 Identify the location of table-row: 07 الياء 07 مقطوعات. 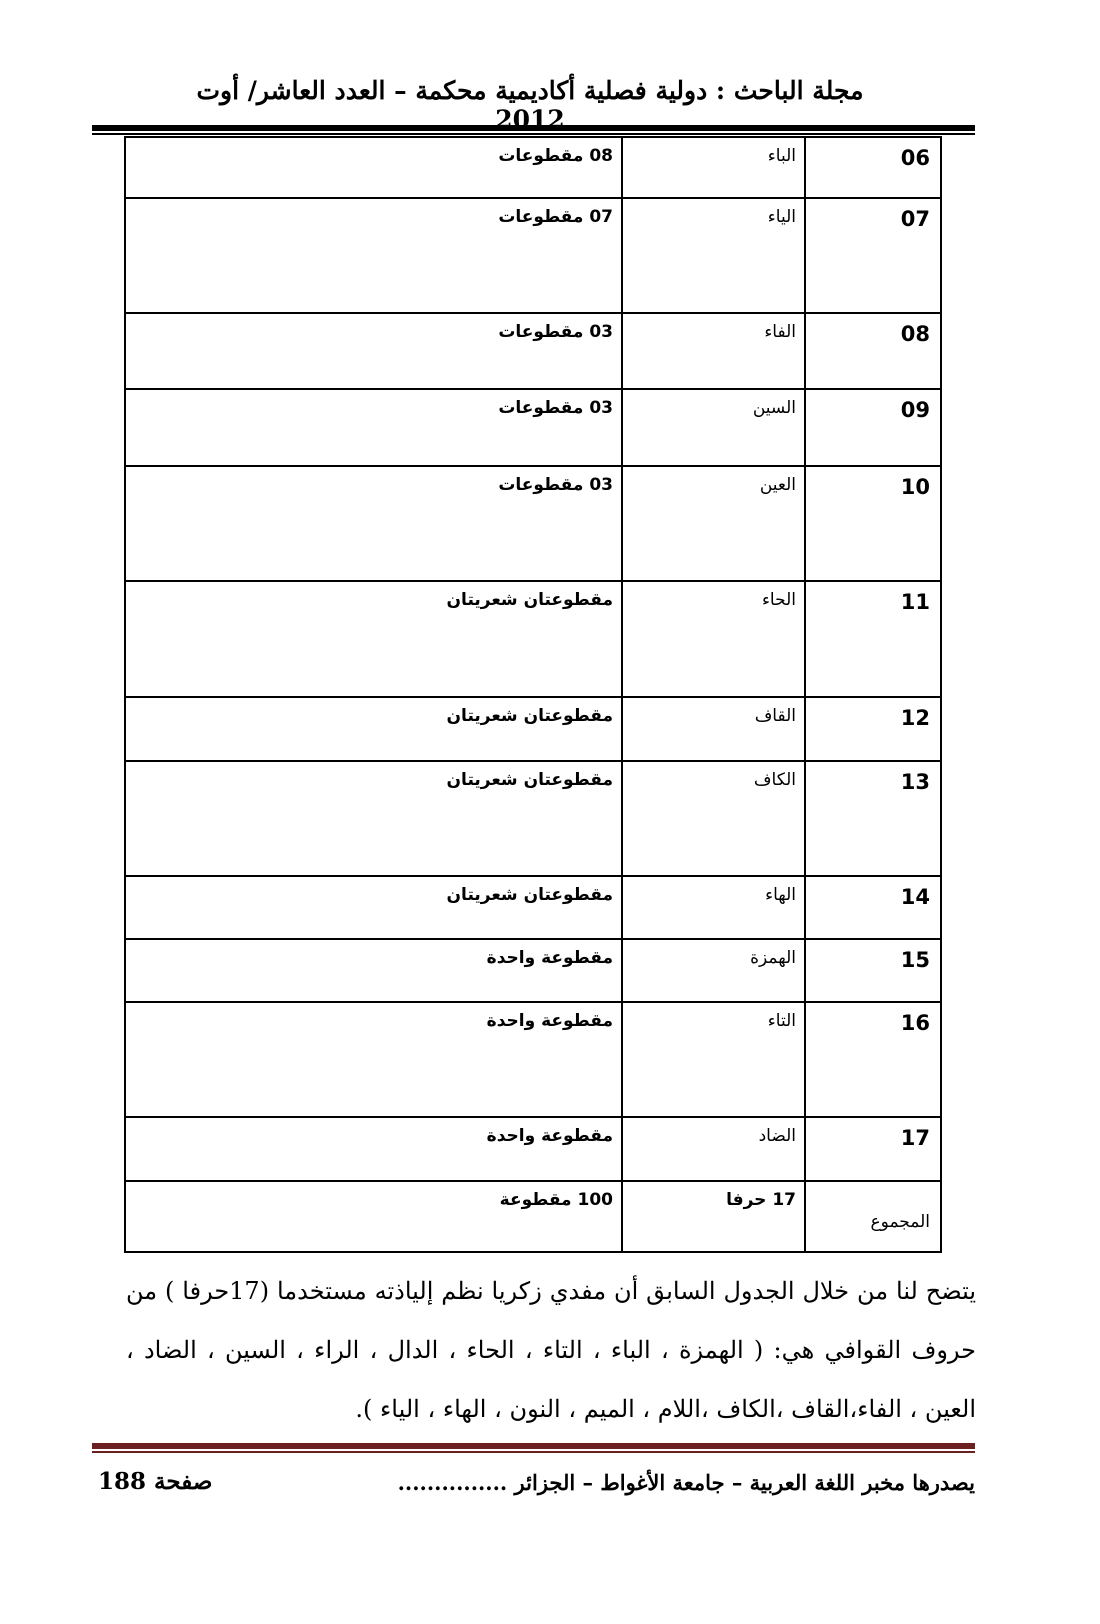
(533, 255).